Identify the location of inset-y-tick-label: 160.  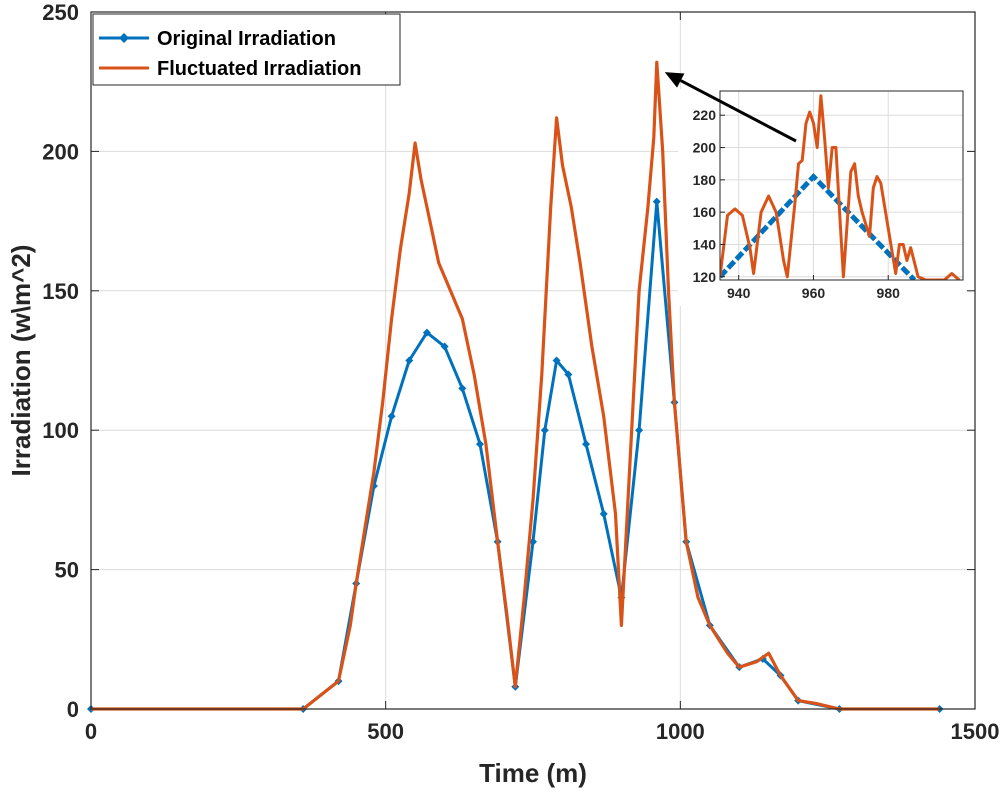
(705, 212).